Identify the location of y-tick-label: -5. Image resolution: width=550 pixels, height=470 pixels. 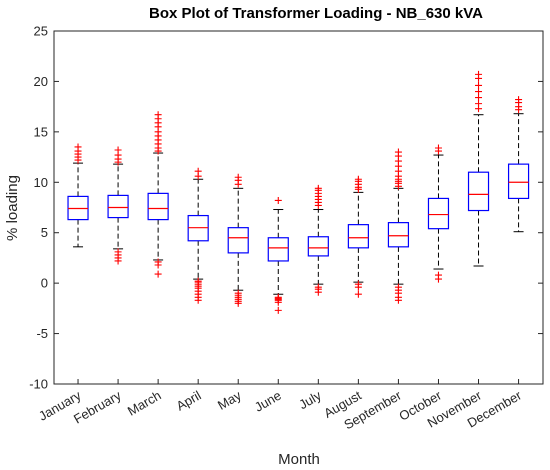
(42, 333).